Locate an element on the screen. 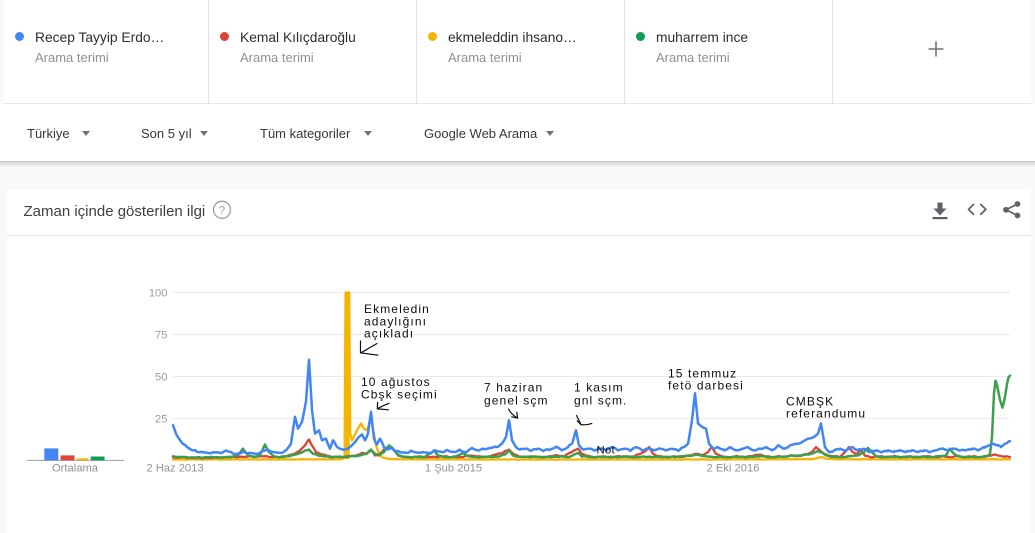 The image size is (1035, 533). svg-text: 10 ağustos is located at coordinates (396, 382).